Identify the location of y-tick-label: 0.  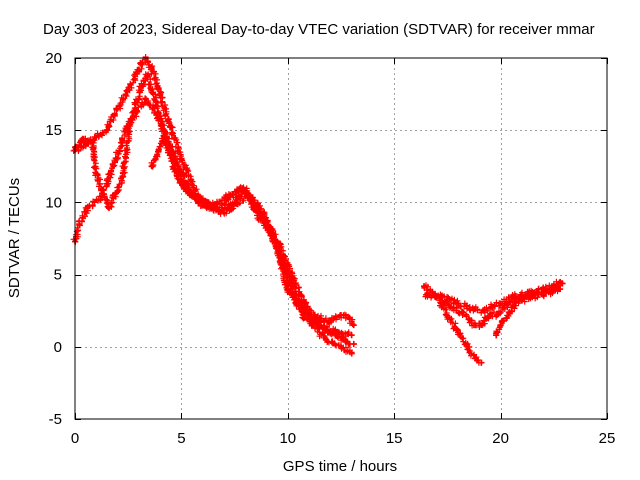
(58, 347).